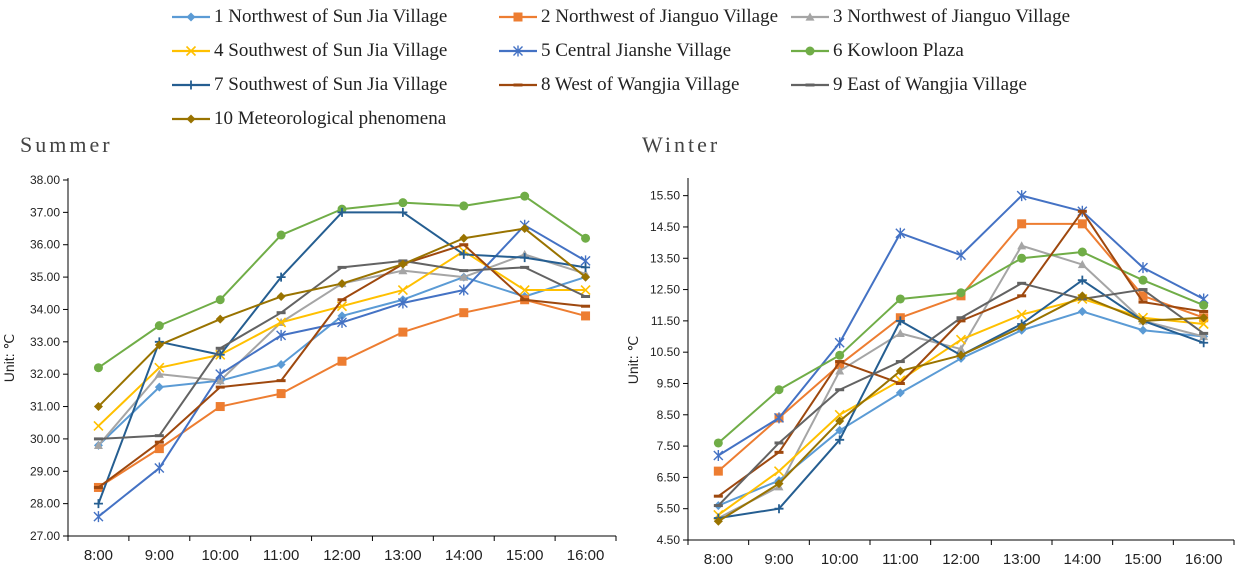 The width and height of the screenshot is (1240, 573). I want to click on legend-item: 10 Meteorological phenomena, so click(308, 119).